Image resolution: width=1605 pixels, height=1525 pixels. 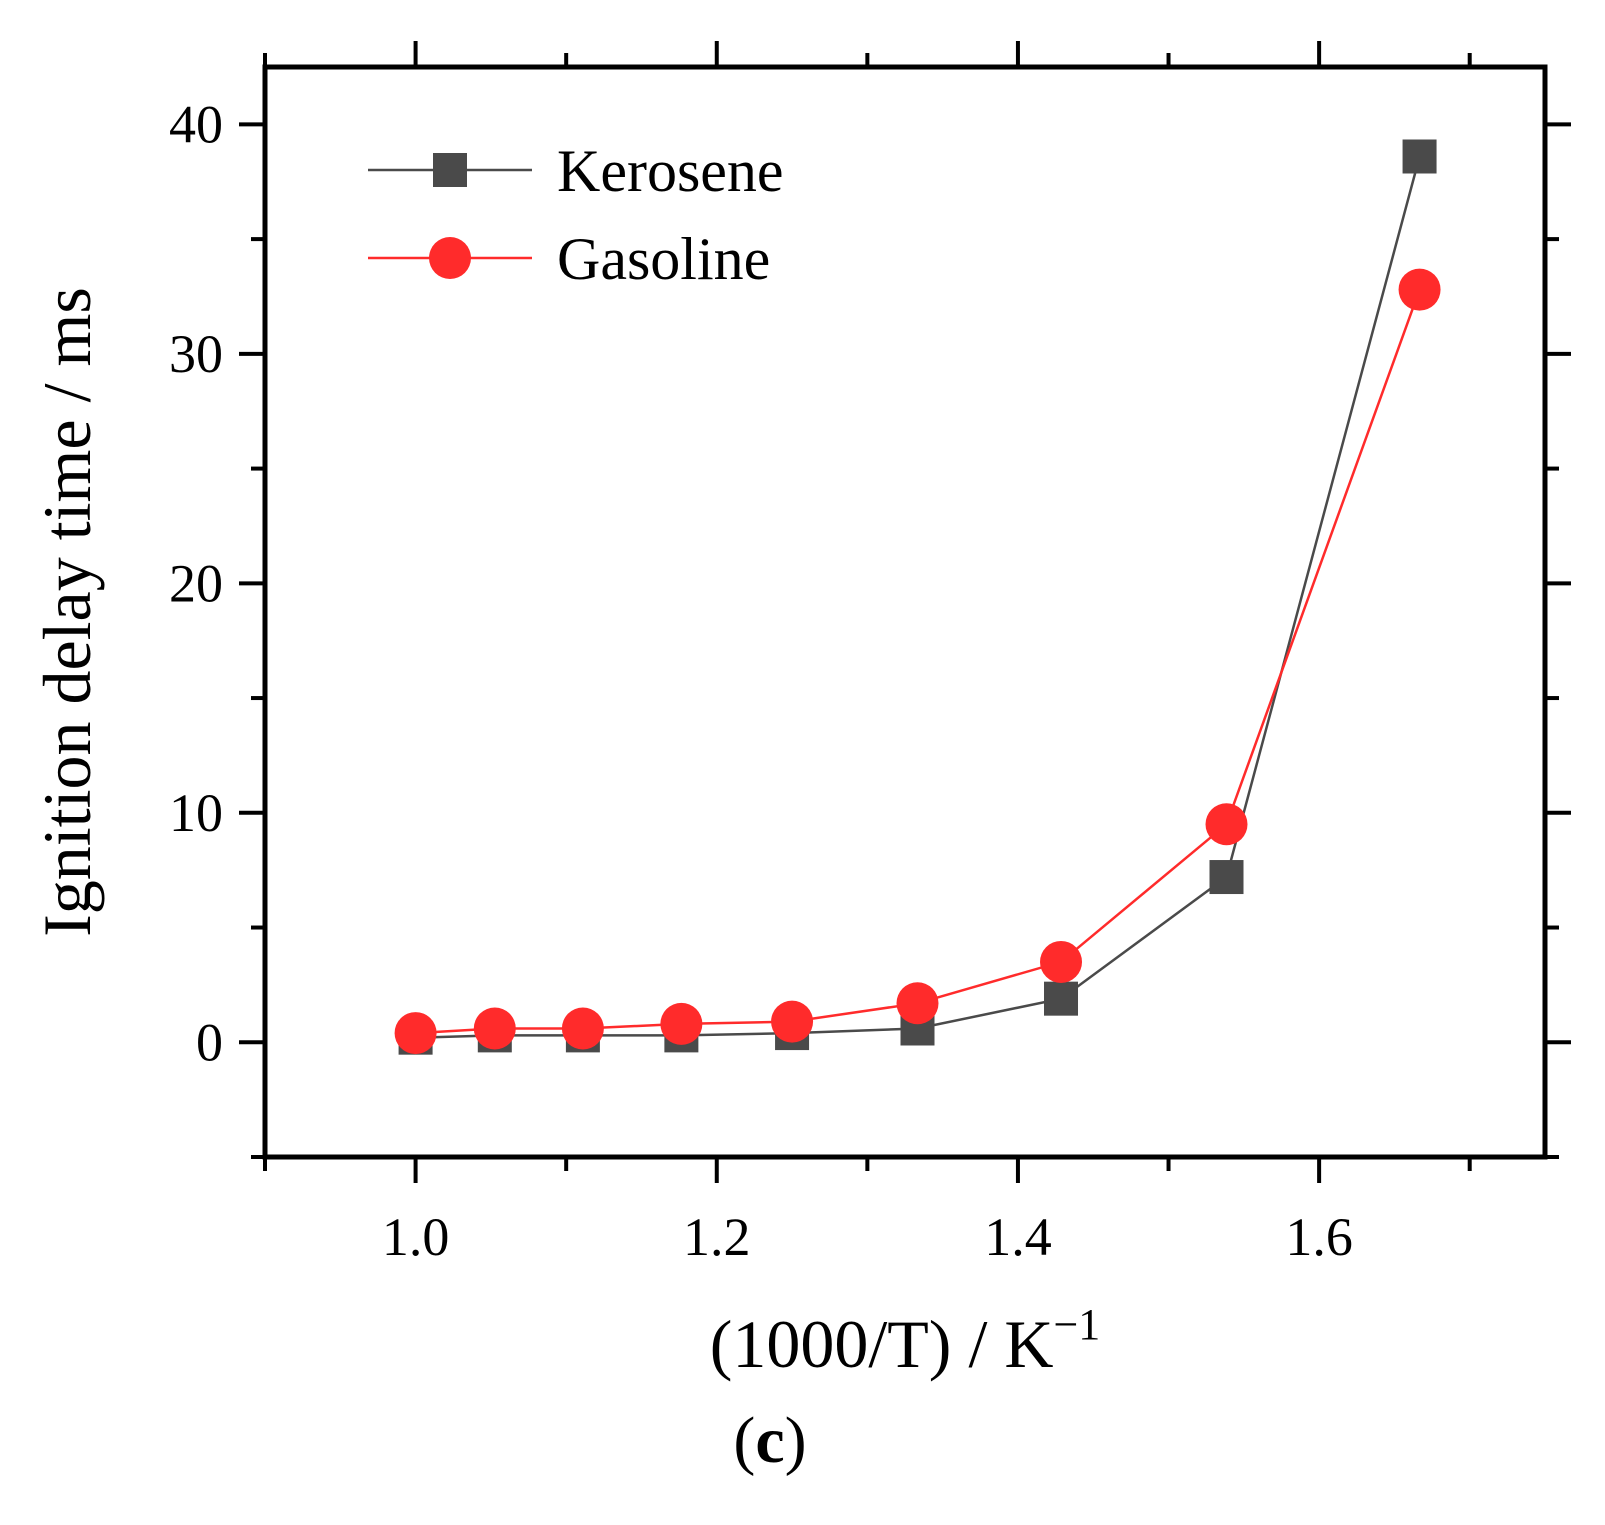 What do you see at coordinates (450, 170) in the screenshot?
I see `legend-marker-kerosene` at bounding box center [450, 170].